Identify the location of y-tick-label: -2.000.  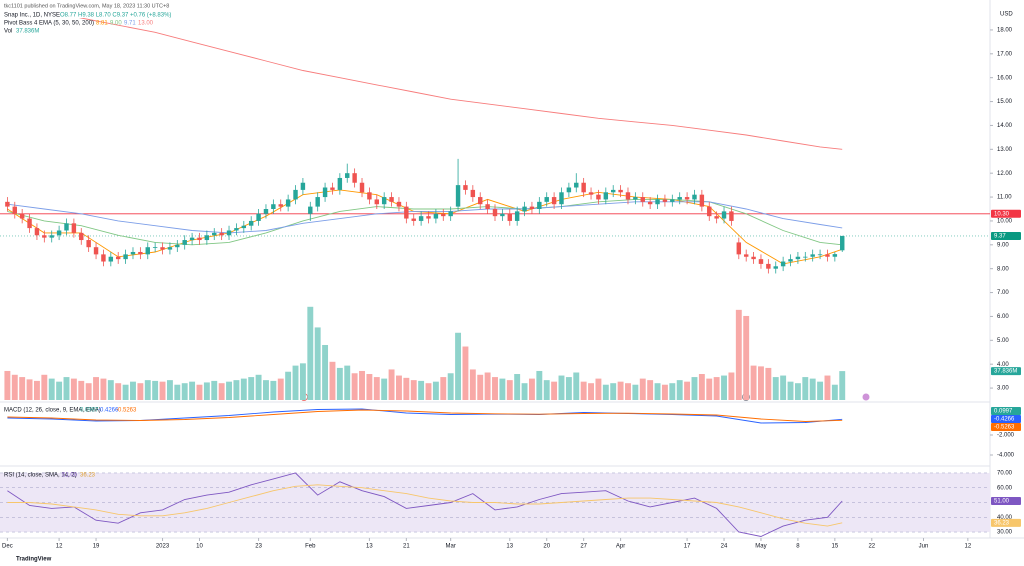
(1006, 436).